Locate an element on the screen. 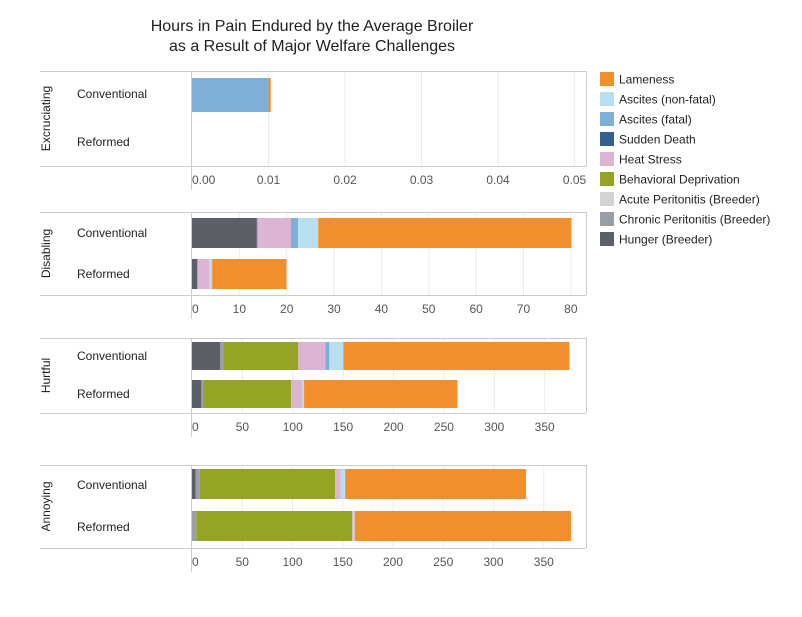  x-tick-label: 10 is located at coordinates (240, 309).